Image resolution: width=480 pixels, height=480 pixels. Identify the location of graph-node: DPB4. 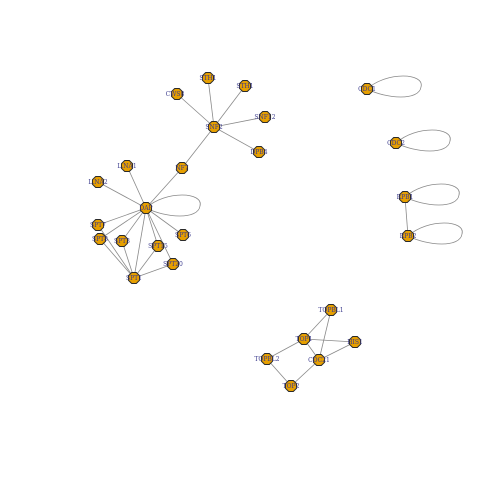
(259, 152).